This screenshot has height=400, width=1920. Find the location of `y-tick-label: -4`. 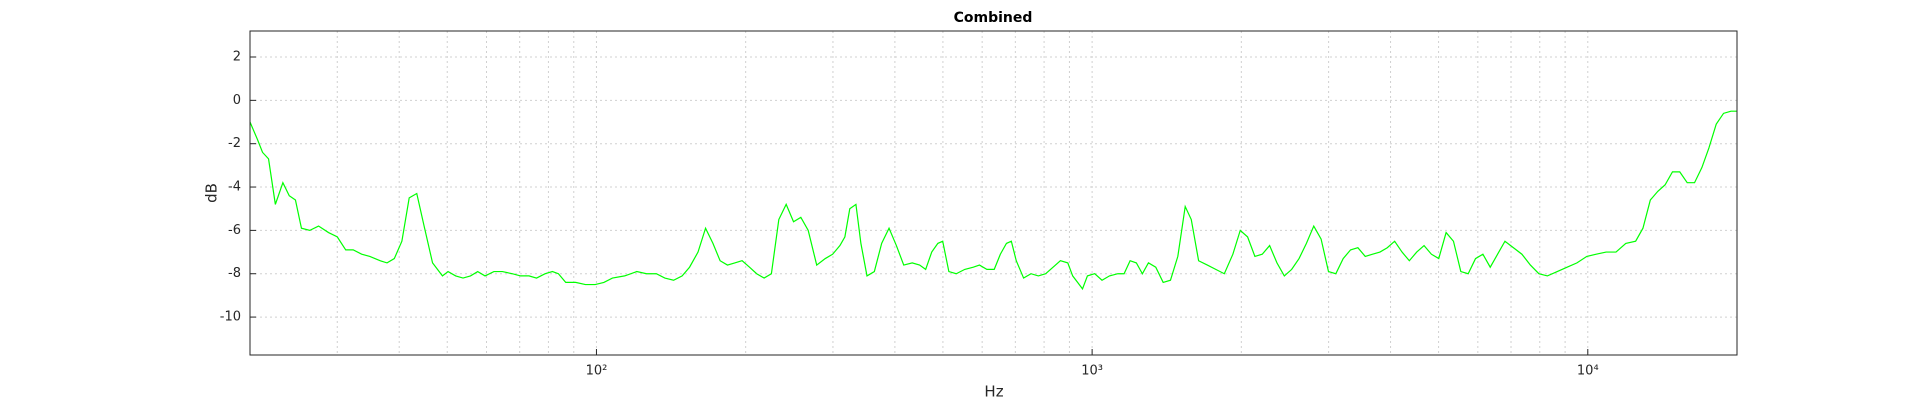

y-tick-label: -4 is located at coordinates (234, 187).